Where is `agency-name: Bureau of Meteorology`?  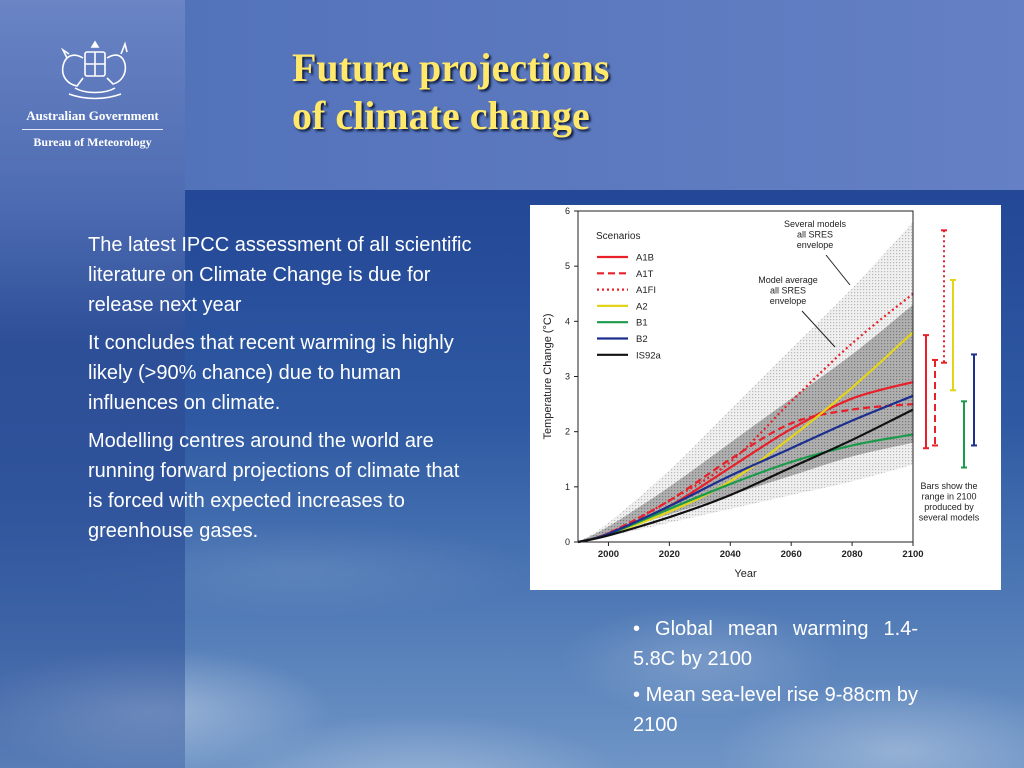
agency-name: Bureau of Meteorology is located at coordinates (92, 142).